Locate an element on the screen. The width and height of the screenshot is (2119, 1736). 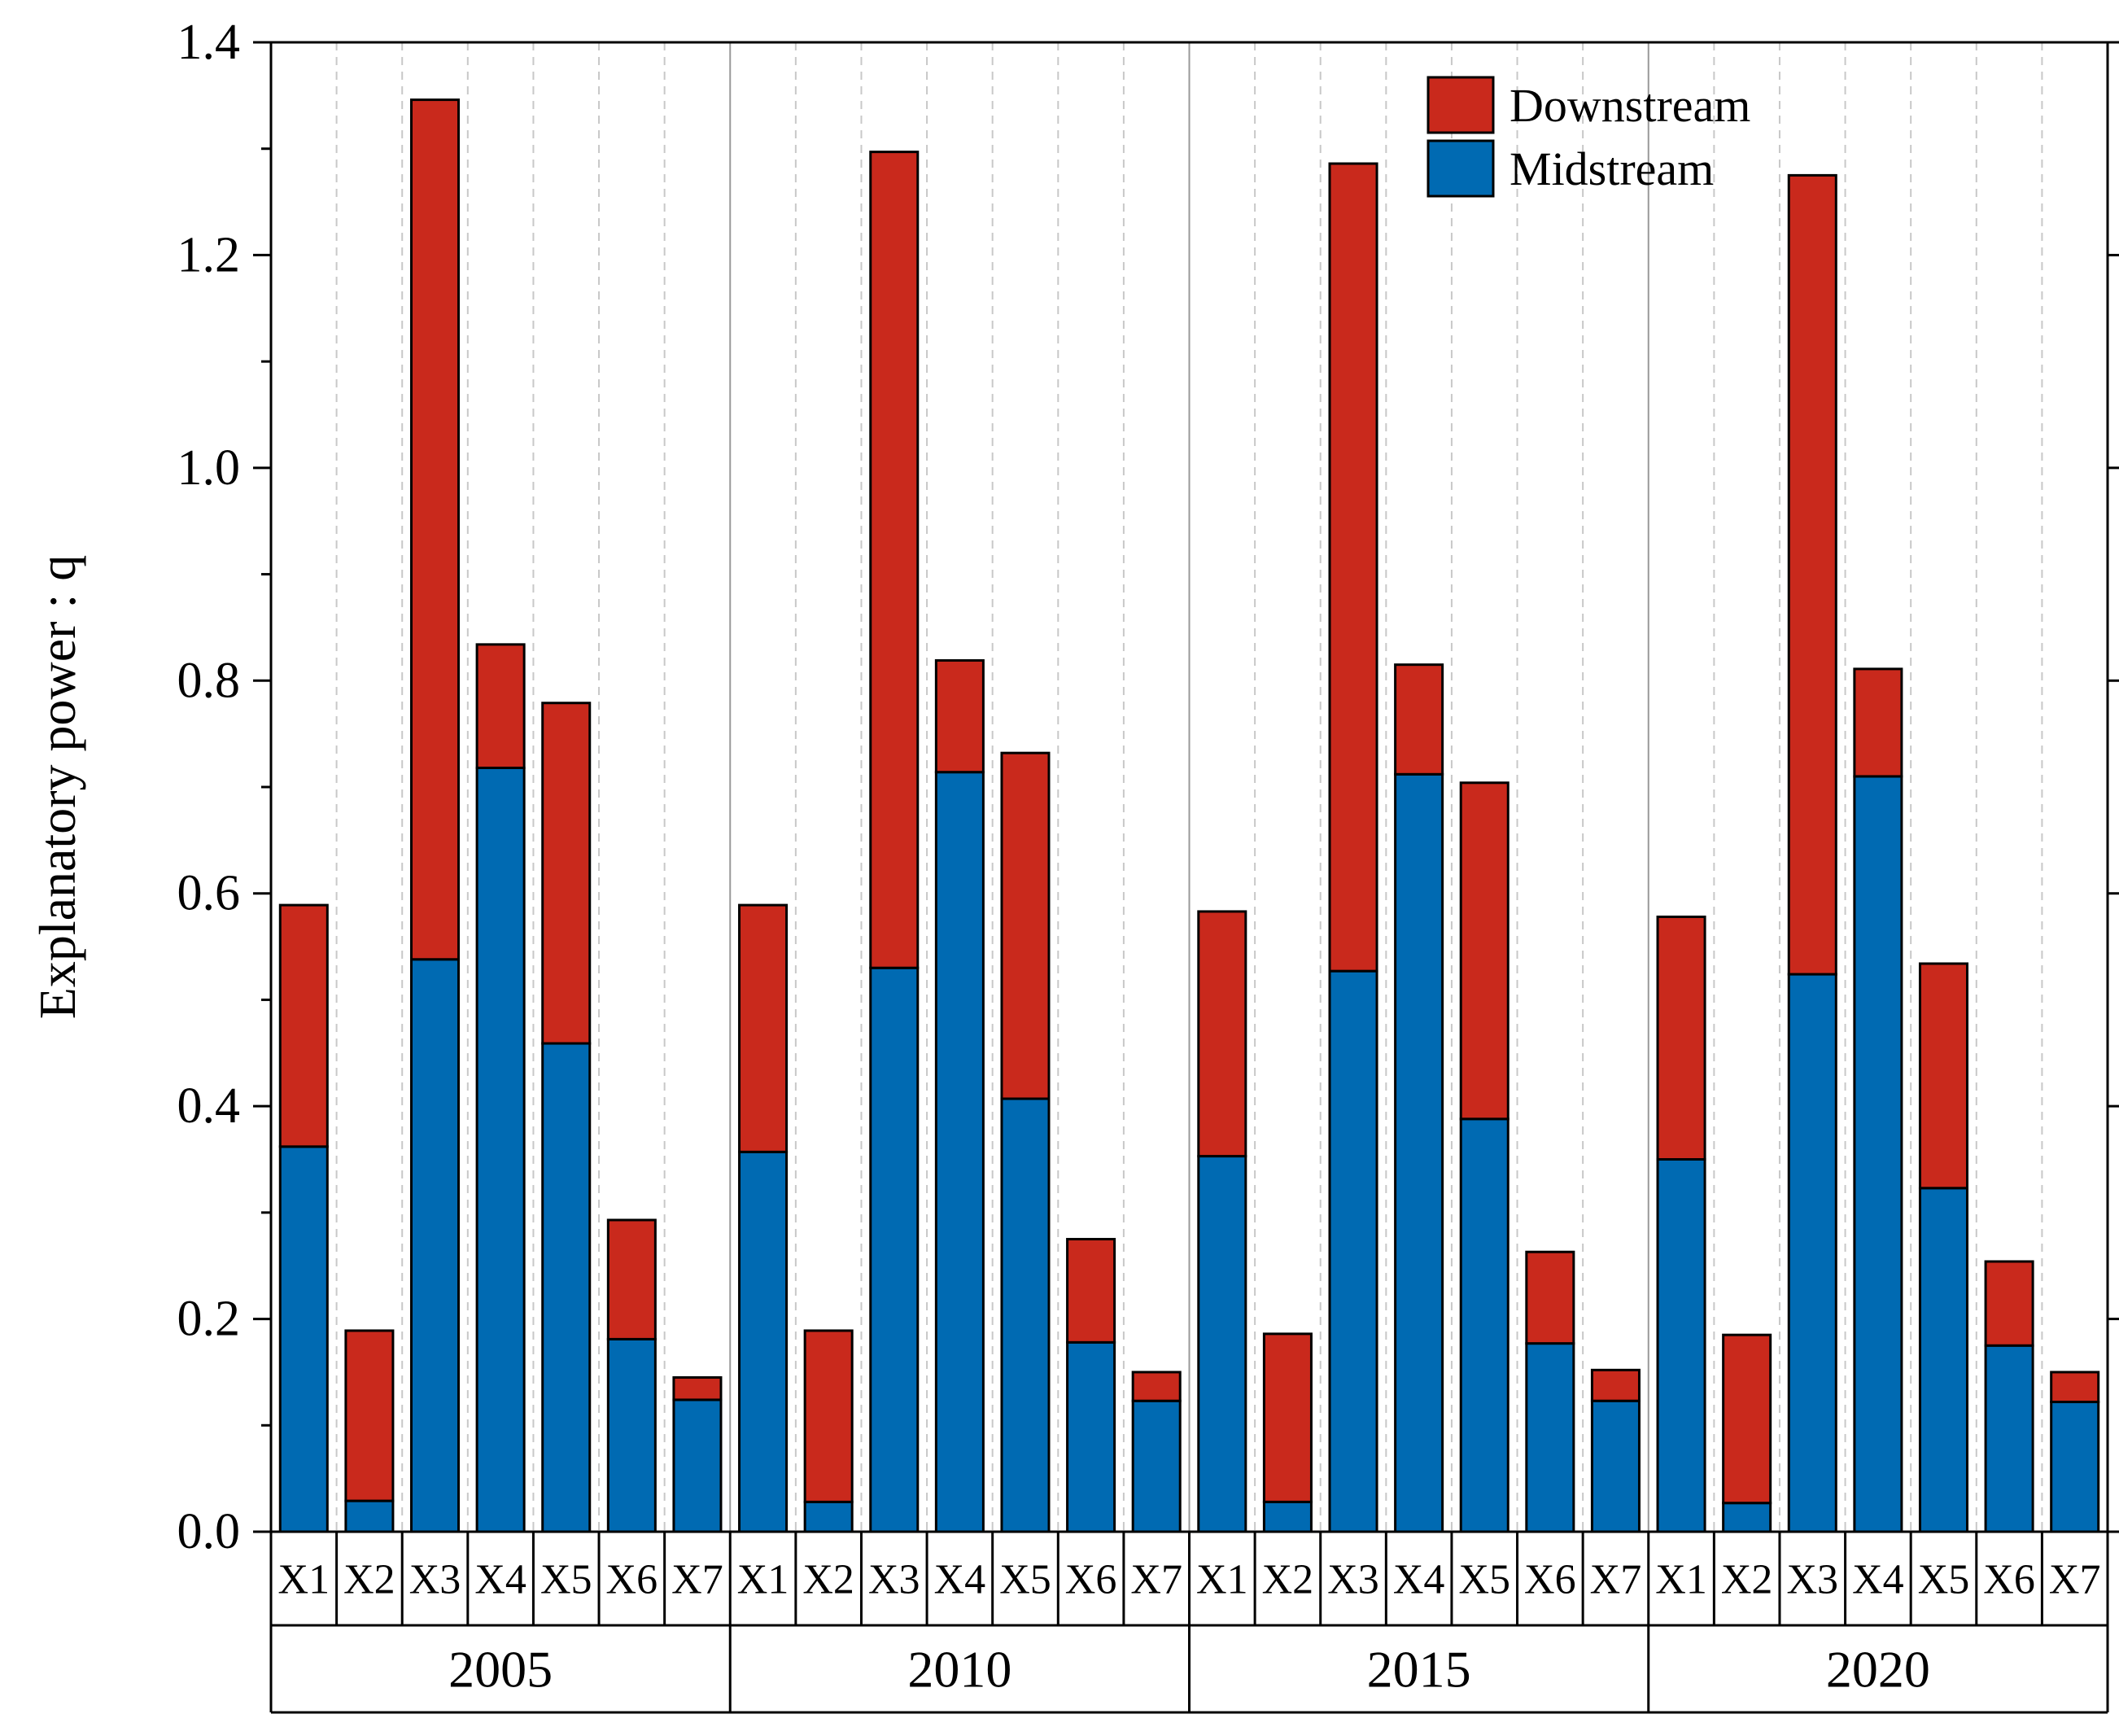
bar-downstream-2015-X1 is located at coordinates (1222, 1034).